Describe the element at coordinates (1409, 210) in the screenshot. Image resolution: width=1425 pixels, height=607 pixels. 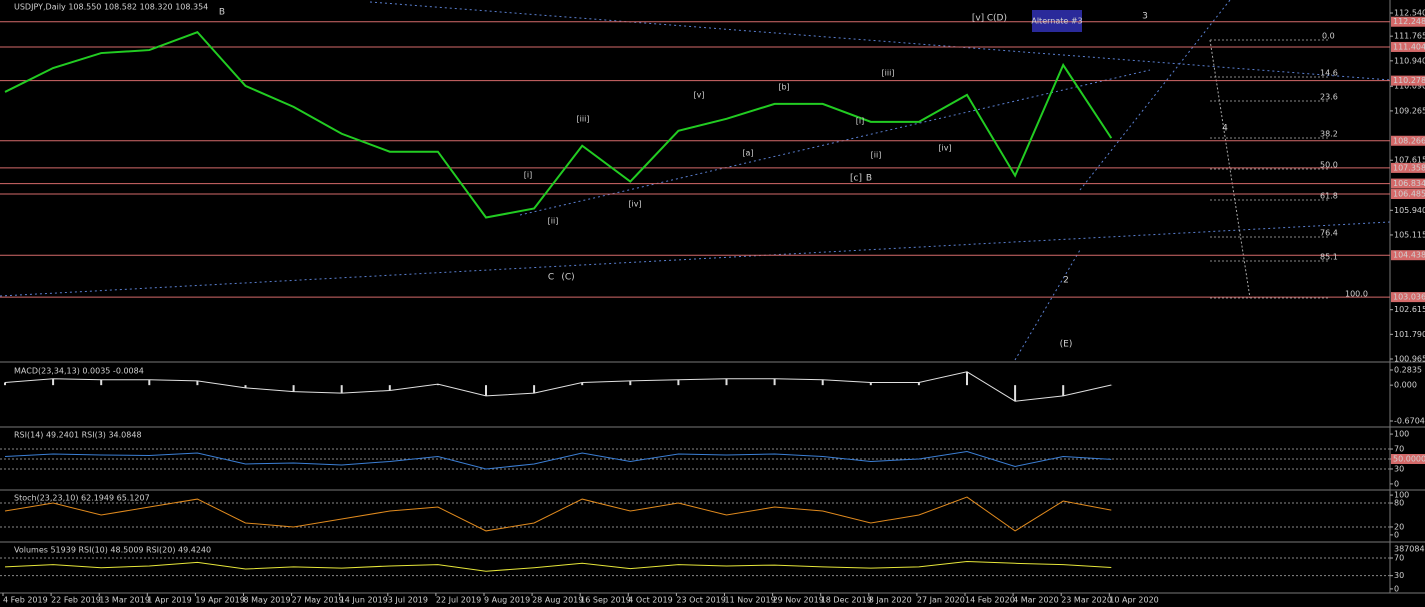
I see `y-tick-label: 105.940` at that location.